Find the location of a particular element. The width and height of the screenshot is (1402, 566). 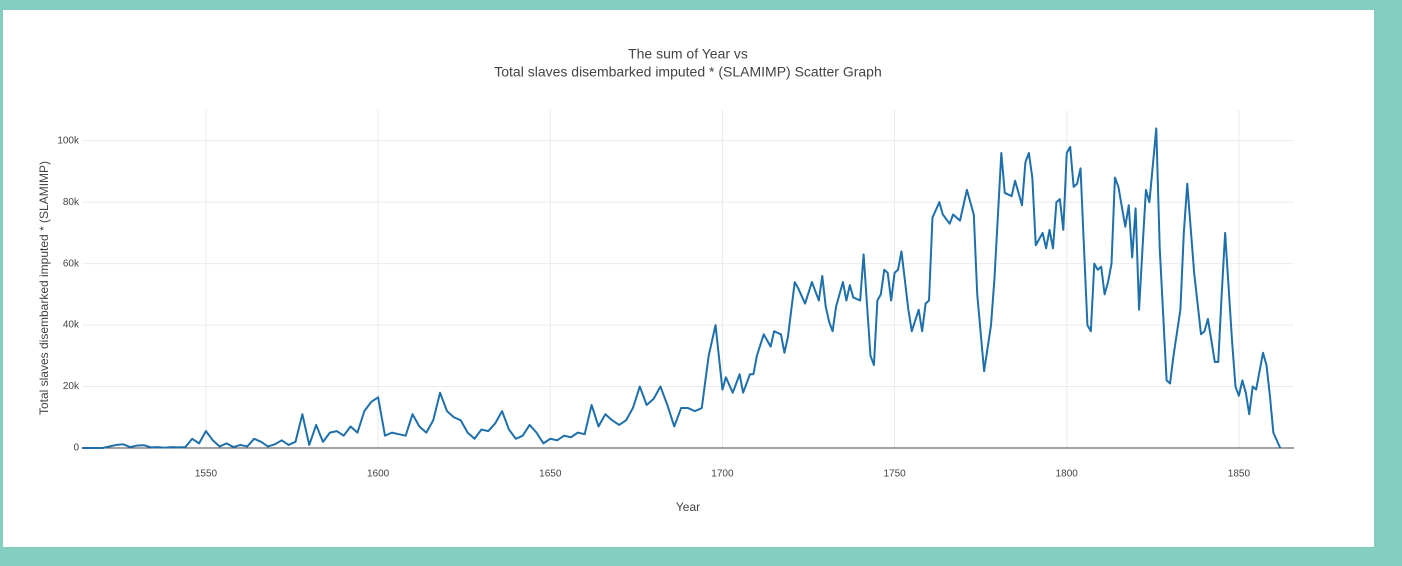

x-tick-label: 1550 is located at coordinates (206, 474).